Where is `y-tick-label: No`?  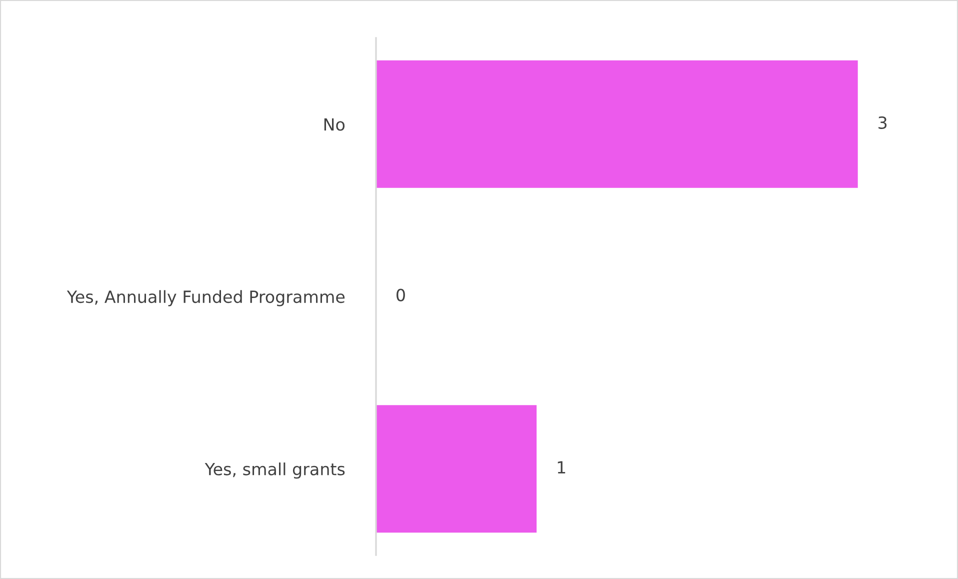
y-tick-label: No is located at coordinates (334, 124).